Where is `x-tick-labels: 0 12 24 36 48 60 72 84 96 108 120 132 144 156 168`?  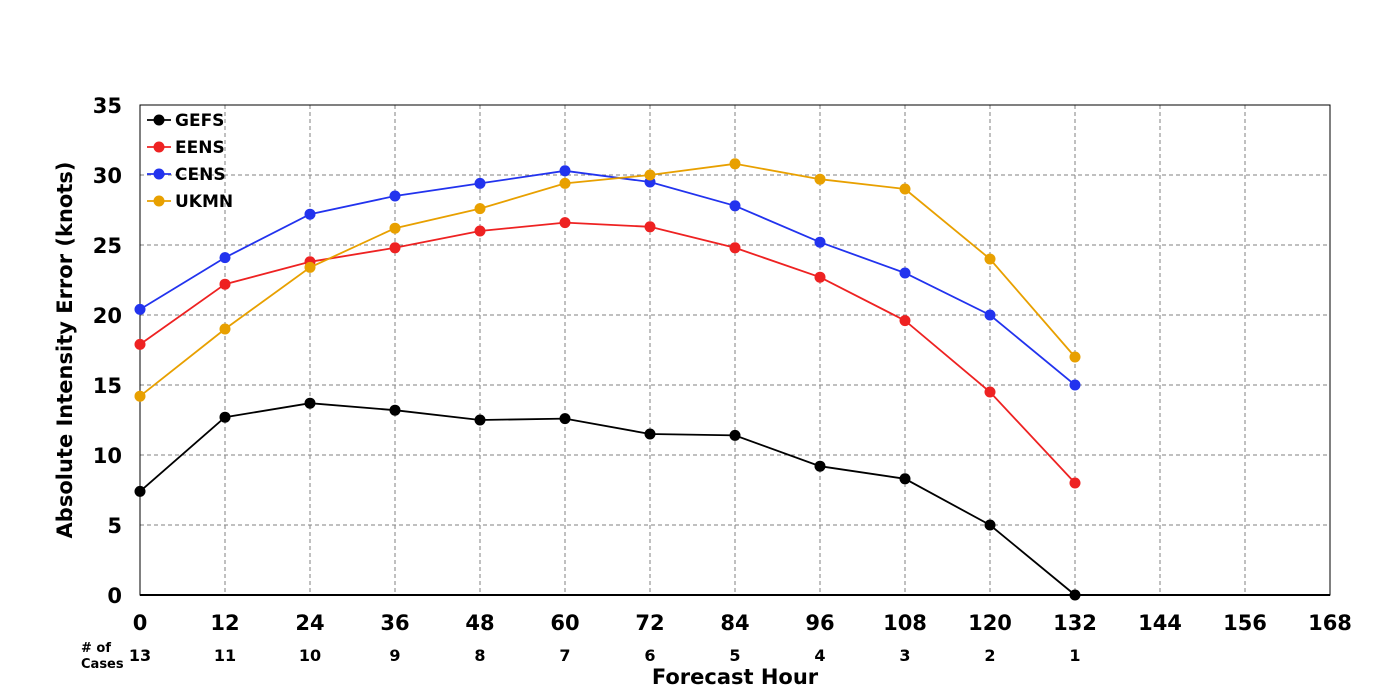
x-tick-labels: 0 12 24 36 48 60 72 84 96 108 120 132 144 156 168 is located at coordinates (742, 623).